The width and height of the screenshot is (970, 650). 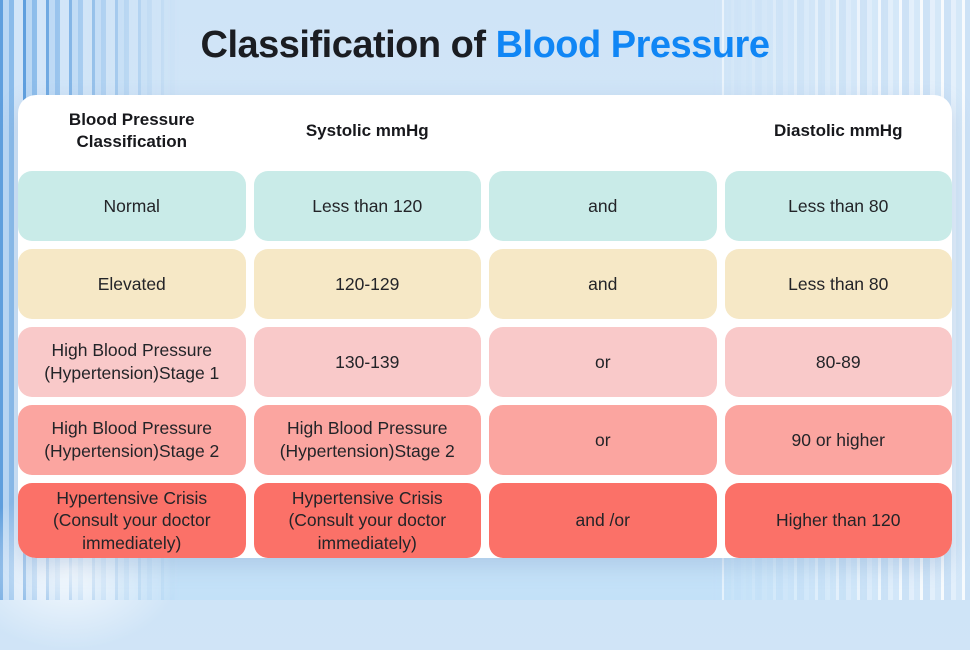 I want to click on page-title: Classification of Blood Pressure, so click(x=485, y=45).